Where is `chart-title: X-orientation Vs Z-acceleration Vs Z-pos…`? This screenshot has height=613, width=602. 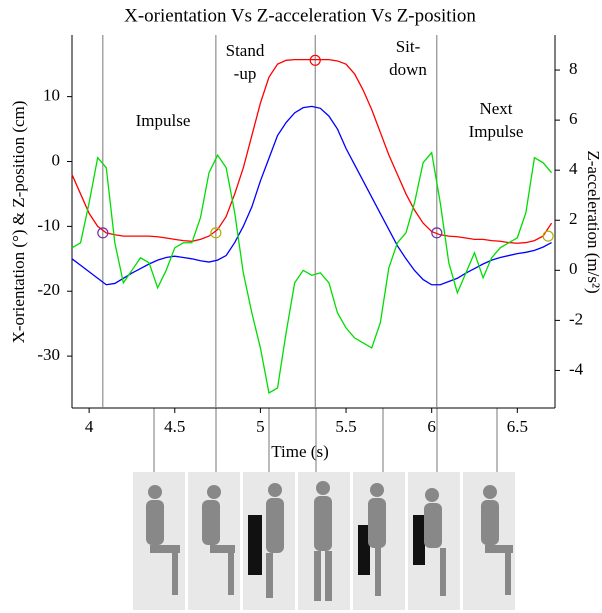
chart-title: X-orientation Vs Z-acceleration Vs Z-pos… is located at coordinates (300, 15).